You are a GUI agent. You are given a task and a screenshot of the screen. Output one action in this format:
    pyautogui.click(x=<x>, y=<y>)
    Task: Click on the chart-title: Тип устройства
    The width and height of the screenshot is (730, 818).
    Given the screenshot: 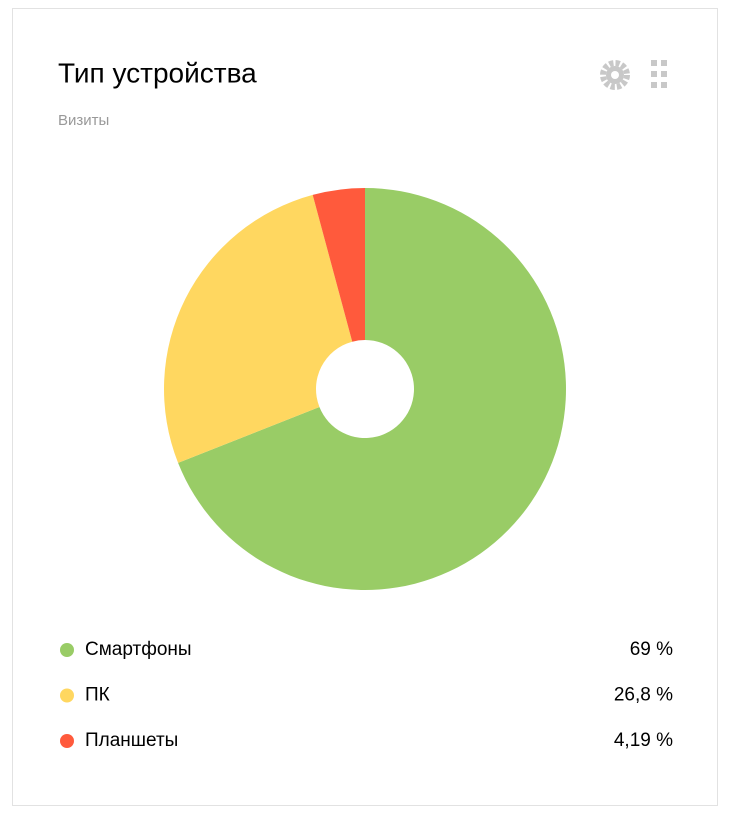 What is the action you would take?
    pyautogui.click(x=157, y=72)
    